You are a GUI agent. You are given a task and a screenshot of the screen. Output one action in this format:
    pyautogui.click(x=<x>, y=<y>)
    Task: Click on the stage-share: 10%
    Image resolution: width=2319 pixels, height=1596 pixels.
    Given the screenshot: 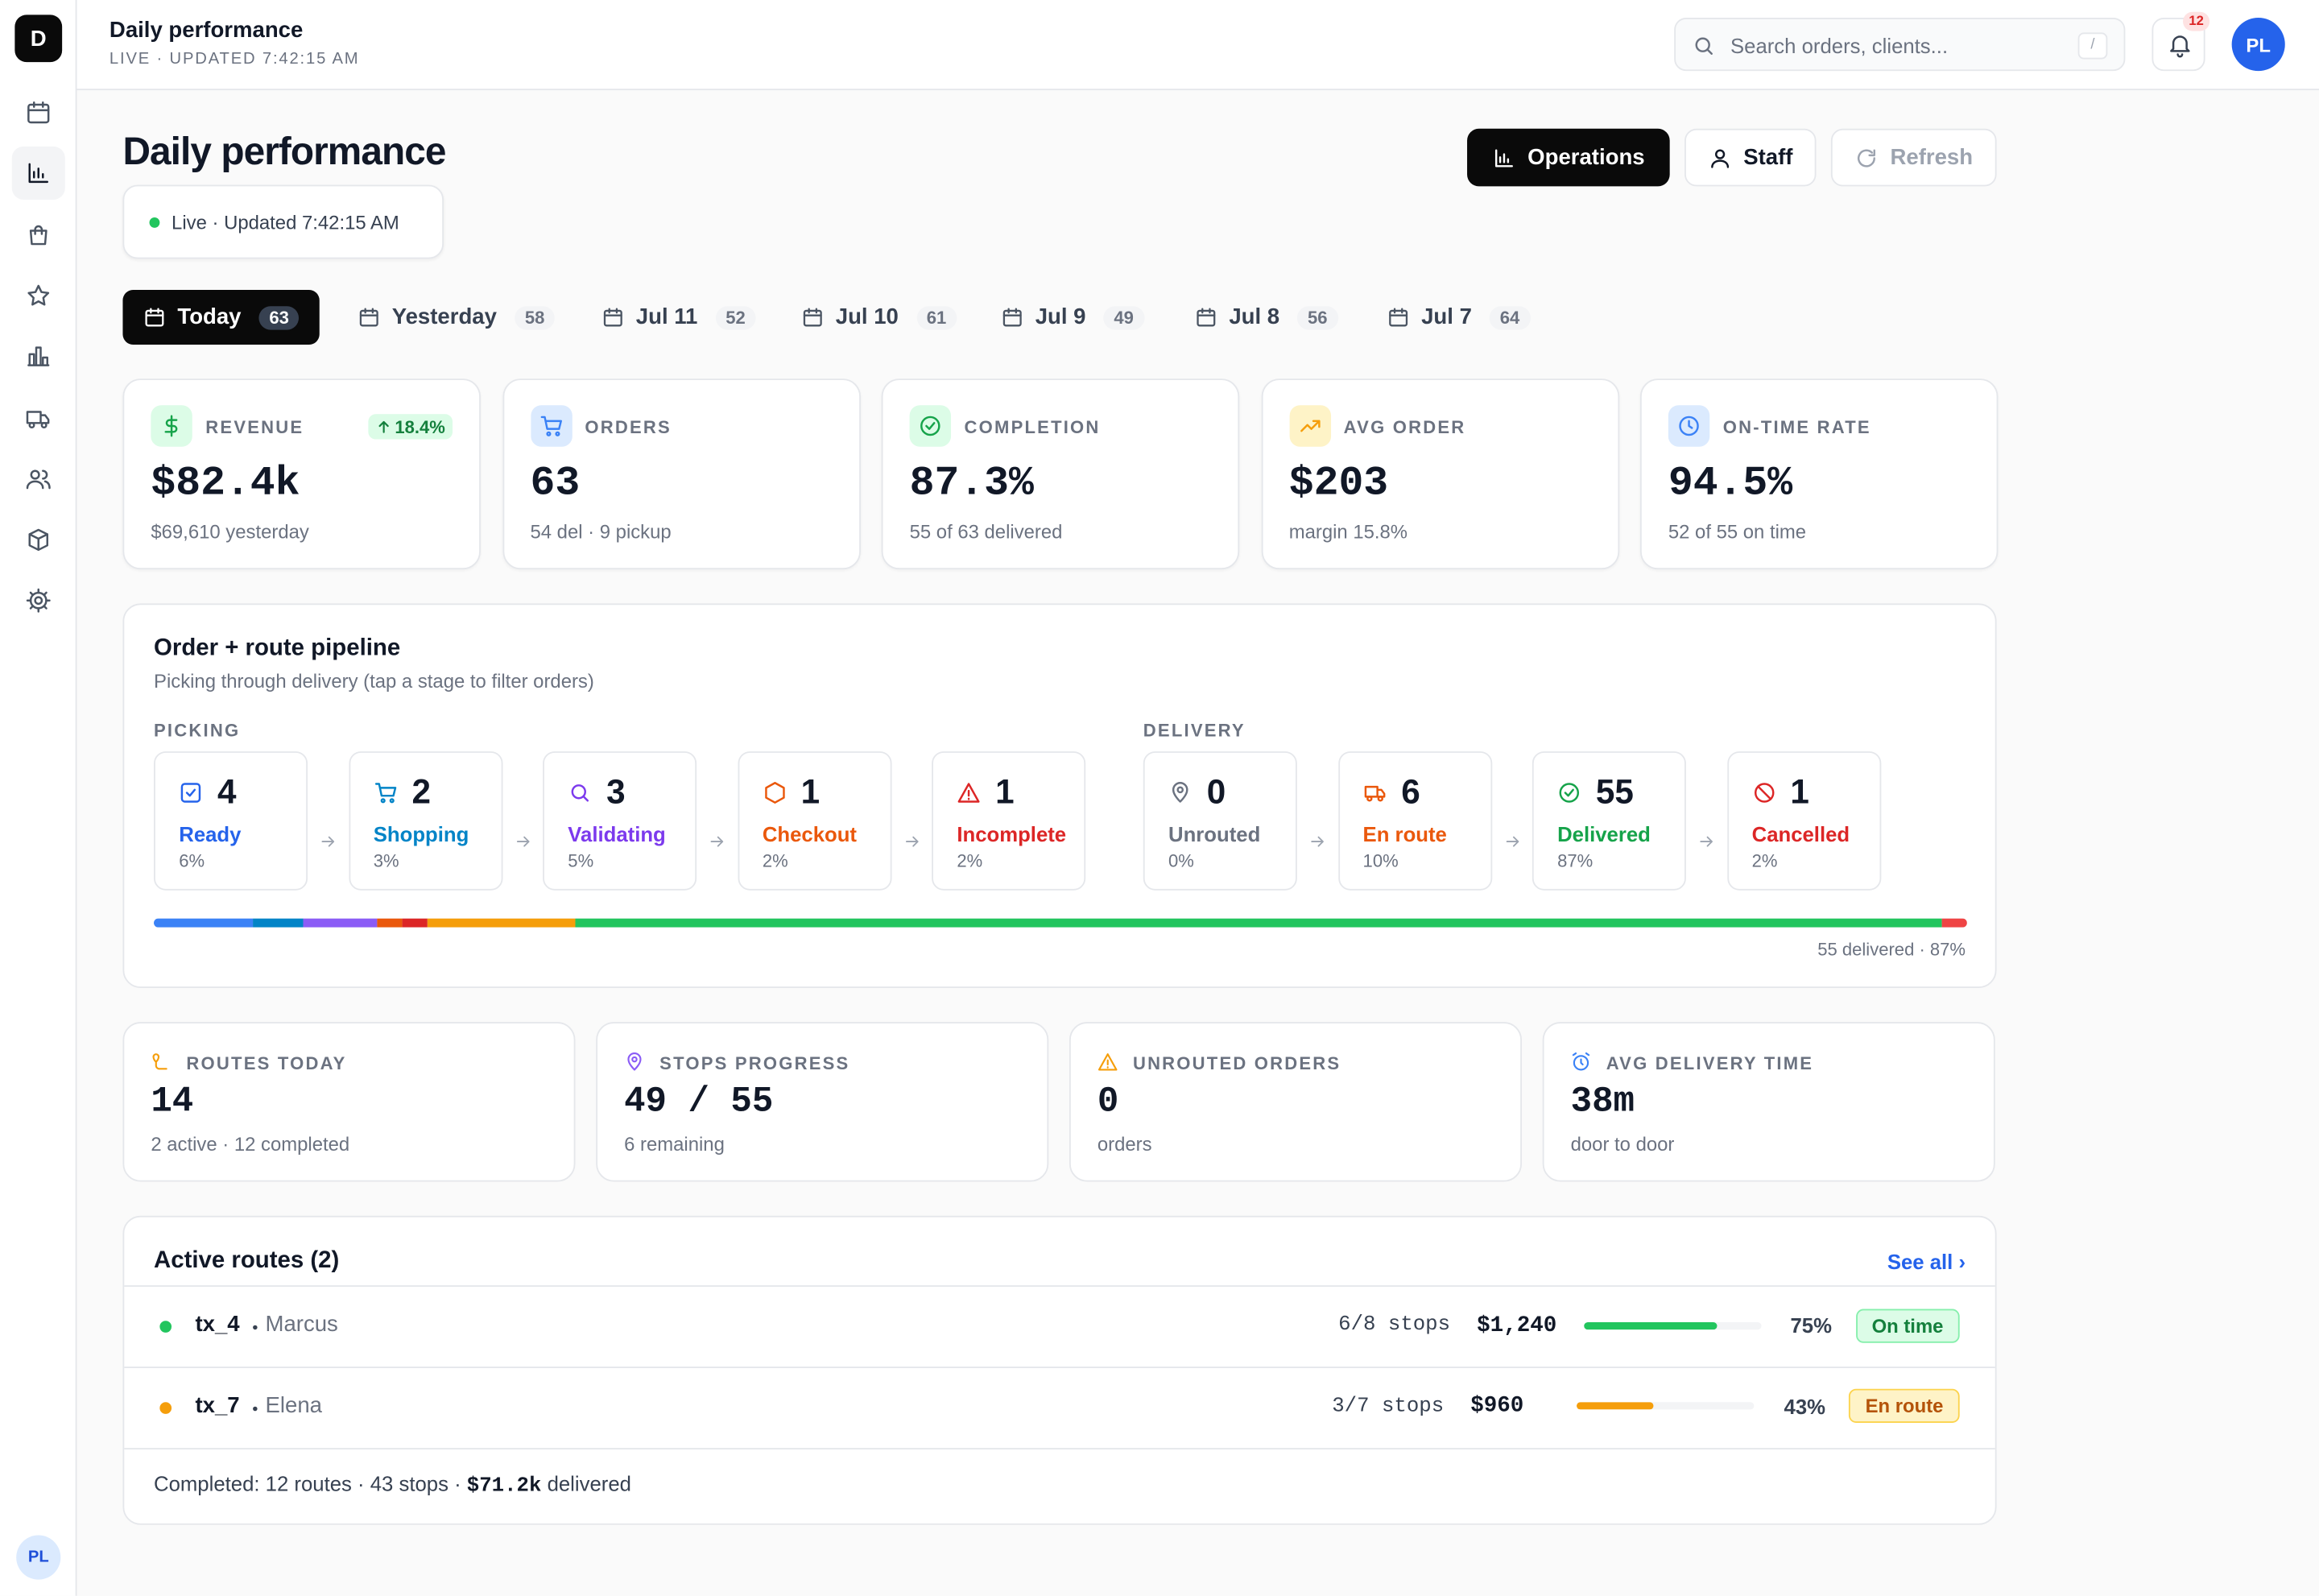 What is the action you would take?
    pyautogui.click(x=1380, y=860)
    